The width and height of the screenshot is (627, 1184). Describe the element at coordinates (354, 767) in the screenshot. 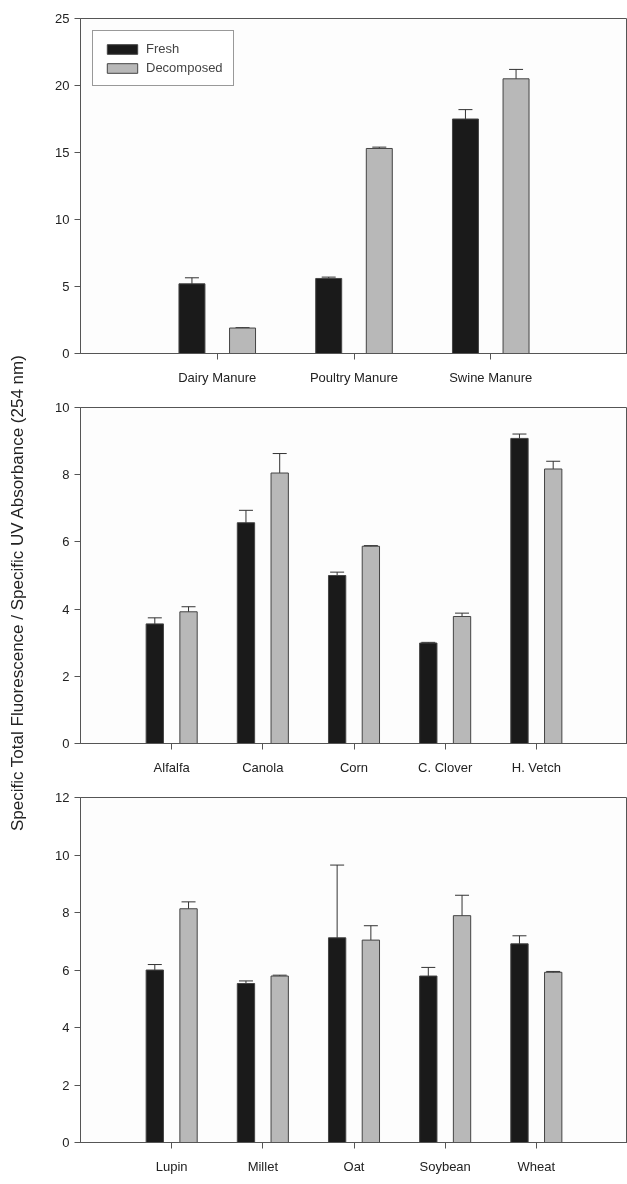

I see `x-tick-label: Corn` at that location.